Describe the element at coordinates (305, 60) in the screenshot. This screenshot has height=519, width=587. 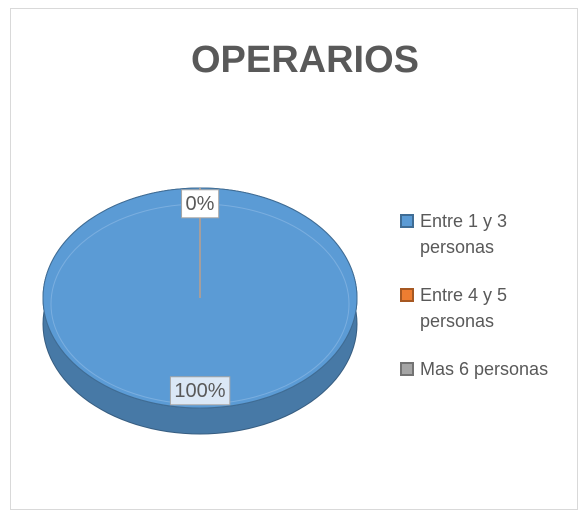
I see `chart-title: OPERARIOS` at that location.